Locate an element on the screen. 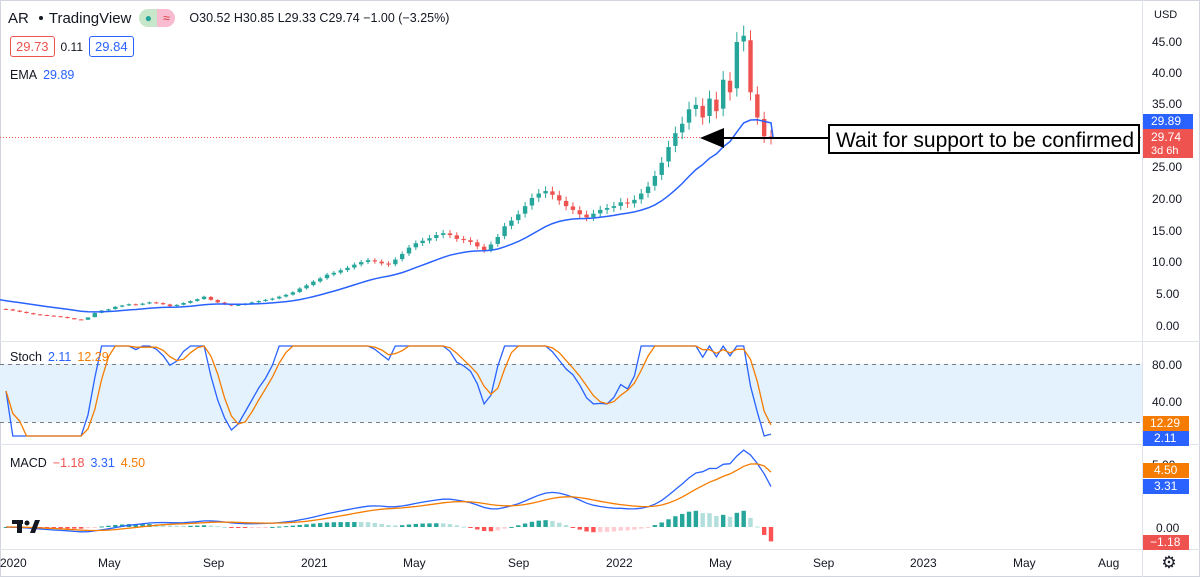 This screenshot has height=577, width=1200. spread-value: 0.11 is located at coordinates (72, 46).